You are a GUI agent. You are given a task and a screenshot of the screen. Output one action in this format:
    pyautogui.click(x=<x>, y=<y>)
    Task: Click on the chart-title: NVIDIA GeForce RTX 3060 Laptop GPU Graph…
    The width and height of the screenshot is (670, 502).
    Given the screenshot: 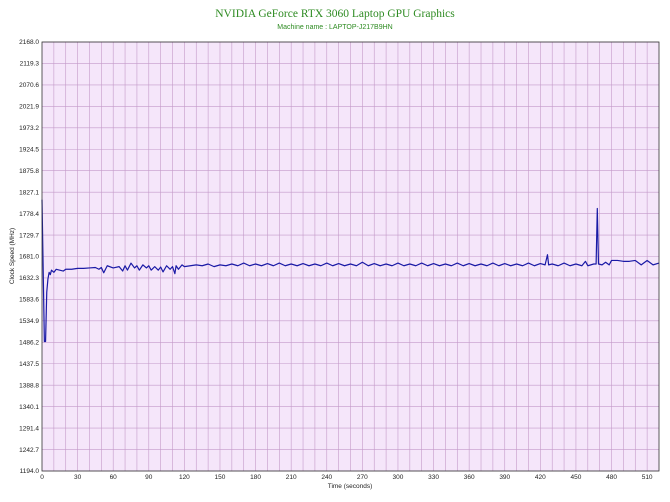 What is the action you would take?
    pyautogui.click(x=335, y=14)
    